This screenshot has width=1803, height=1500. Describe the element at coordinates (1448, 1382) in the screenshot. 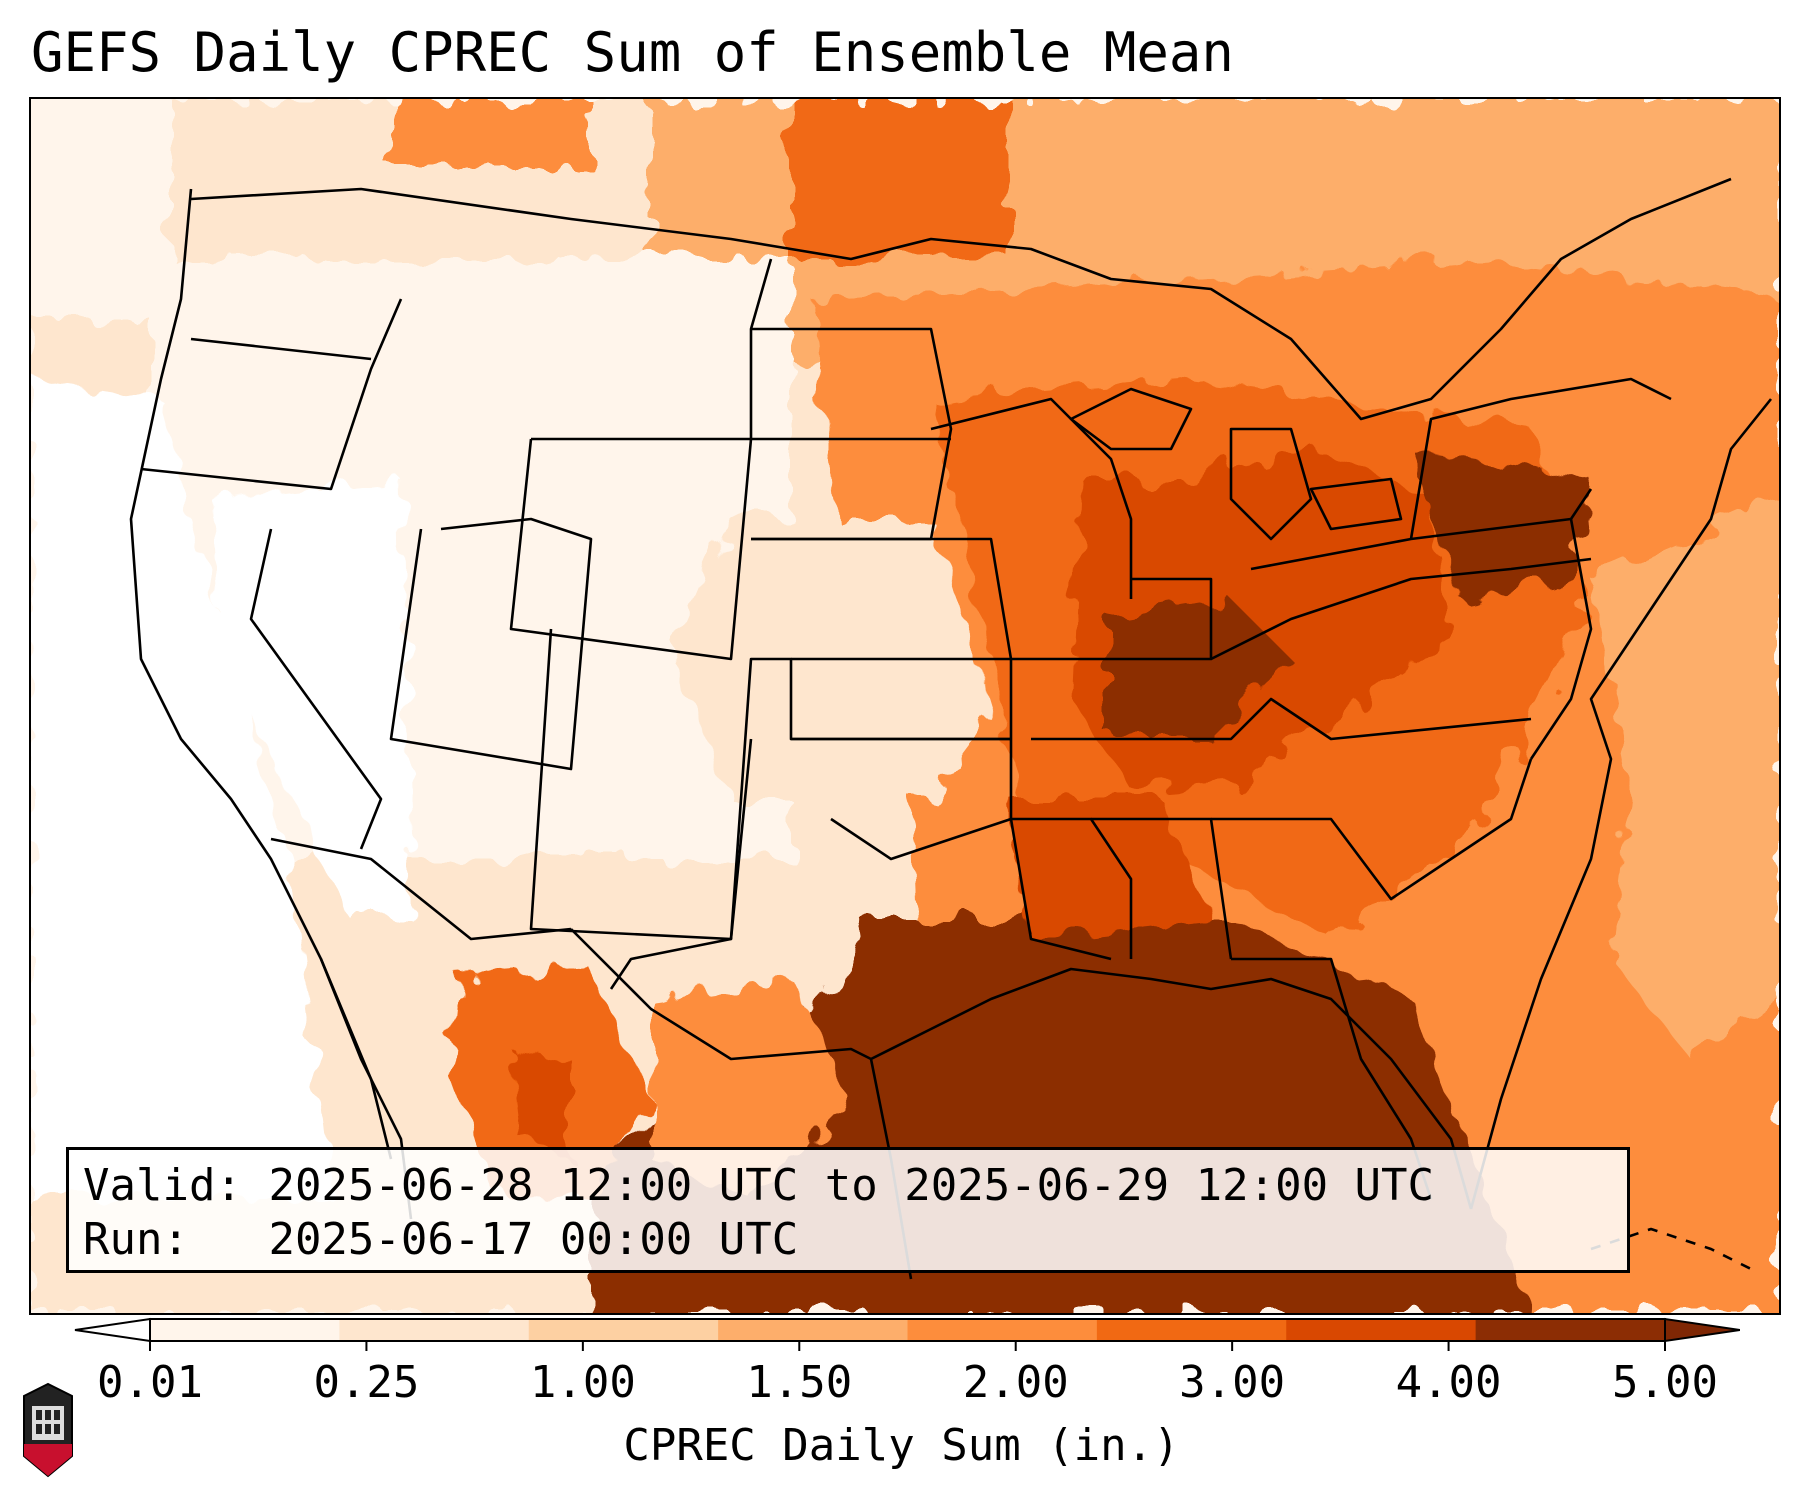

I see `colorbar-tick-label: 4.00` at that location.